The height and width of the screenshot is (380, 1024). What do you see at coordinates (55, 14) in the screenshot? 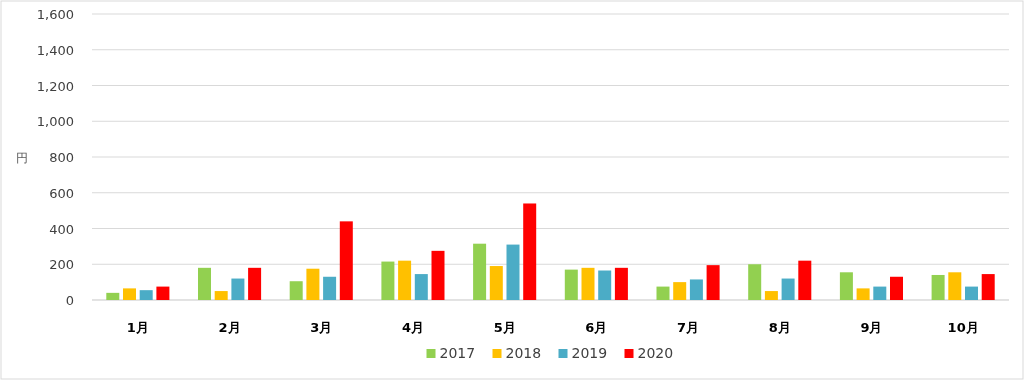
I see `y-tick-label: 1,600` at bounding box center [55, 14].